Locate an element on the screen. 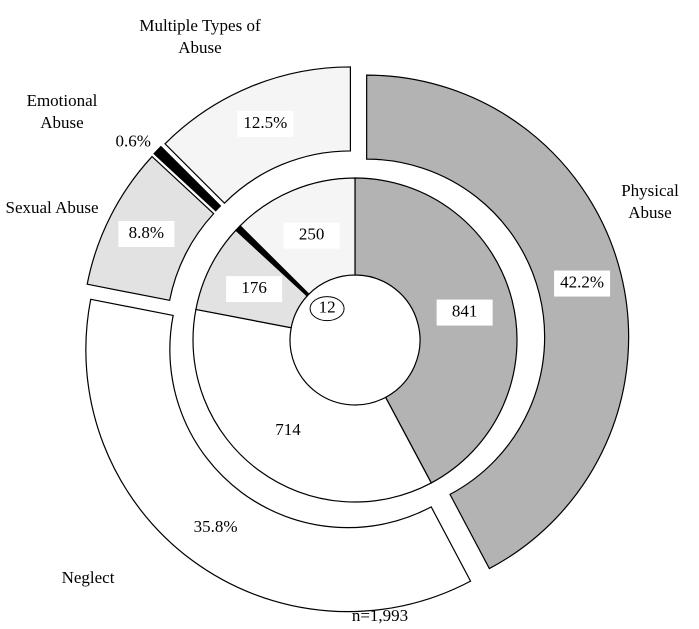 The image size is (699, 629). data-label: 8.8% is located at coordinates (146, 232).